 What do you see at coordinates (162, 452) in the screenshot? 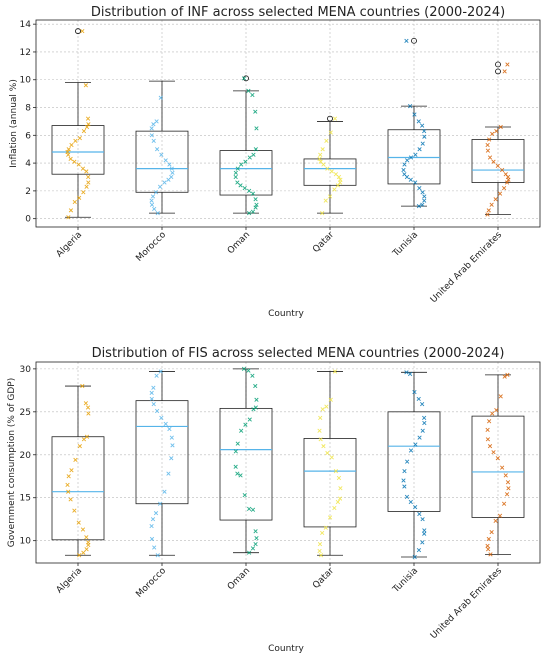
I see `box-iqr` at bounding box center [162, 452].